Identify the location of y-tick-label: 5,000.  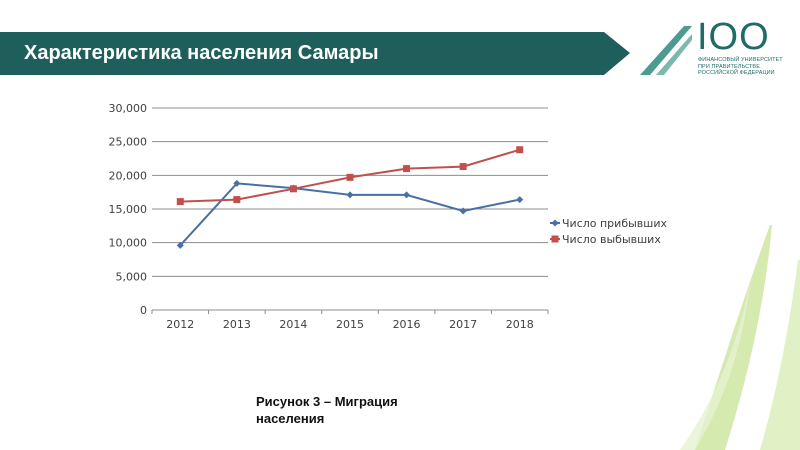
(132, 276).